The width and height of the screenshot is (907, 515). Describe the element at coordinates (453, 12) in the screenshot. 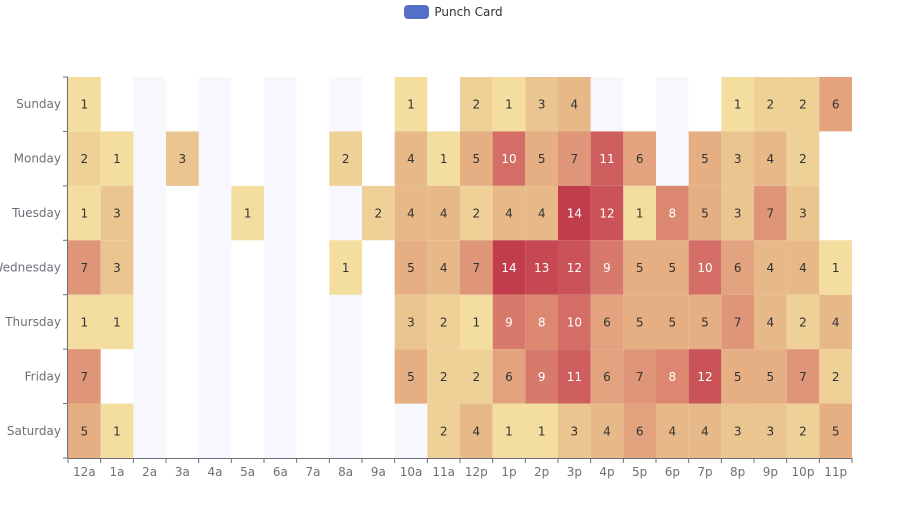

I see `legend: Punch Card` at that location.